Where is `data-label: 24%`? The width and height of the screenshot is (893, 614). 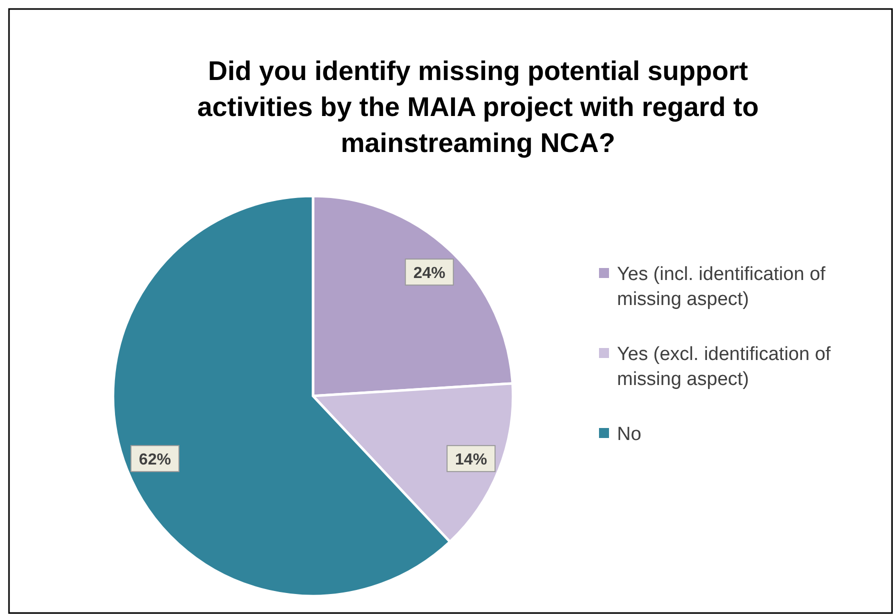
data-label: 24% is located at coordinates (429, 273).